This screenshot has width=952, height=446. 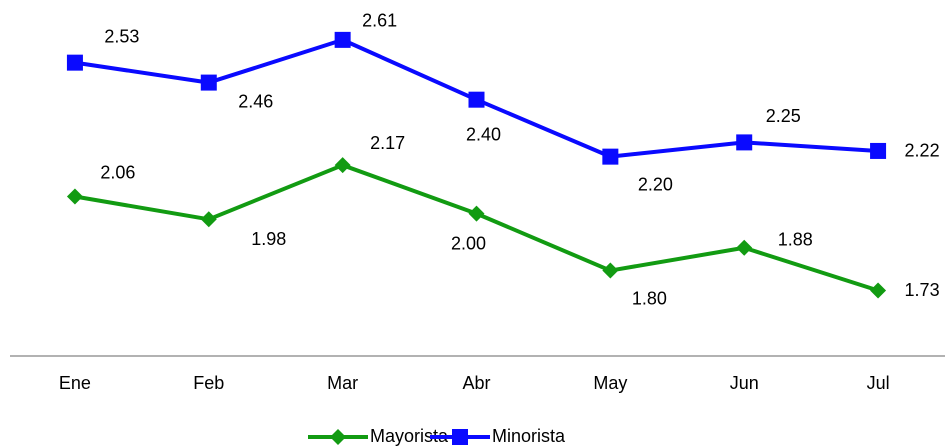 I want to click on x-tick-label: Jul, so click(x=878, y=383).